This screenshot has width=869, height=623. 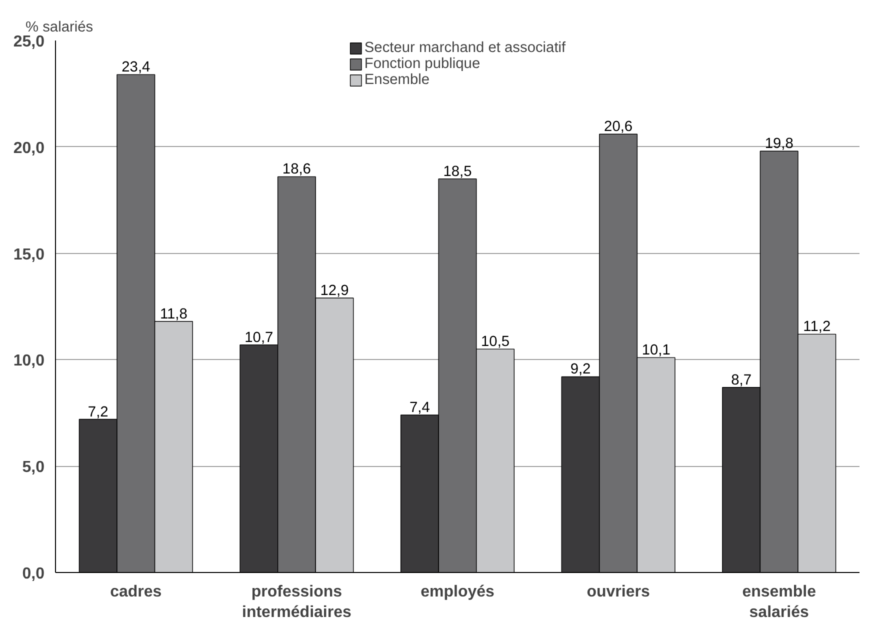 What do you see at coordinates (174, 314) in the screenshot?
I see `data-label: 11,8` at bounding box center [174, 314].